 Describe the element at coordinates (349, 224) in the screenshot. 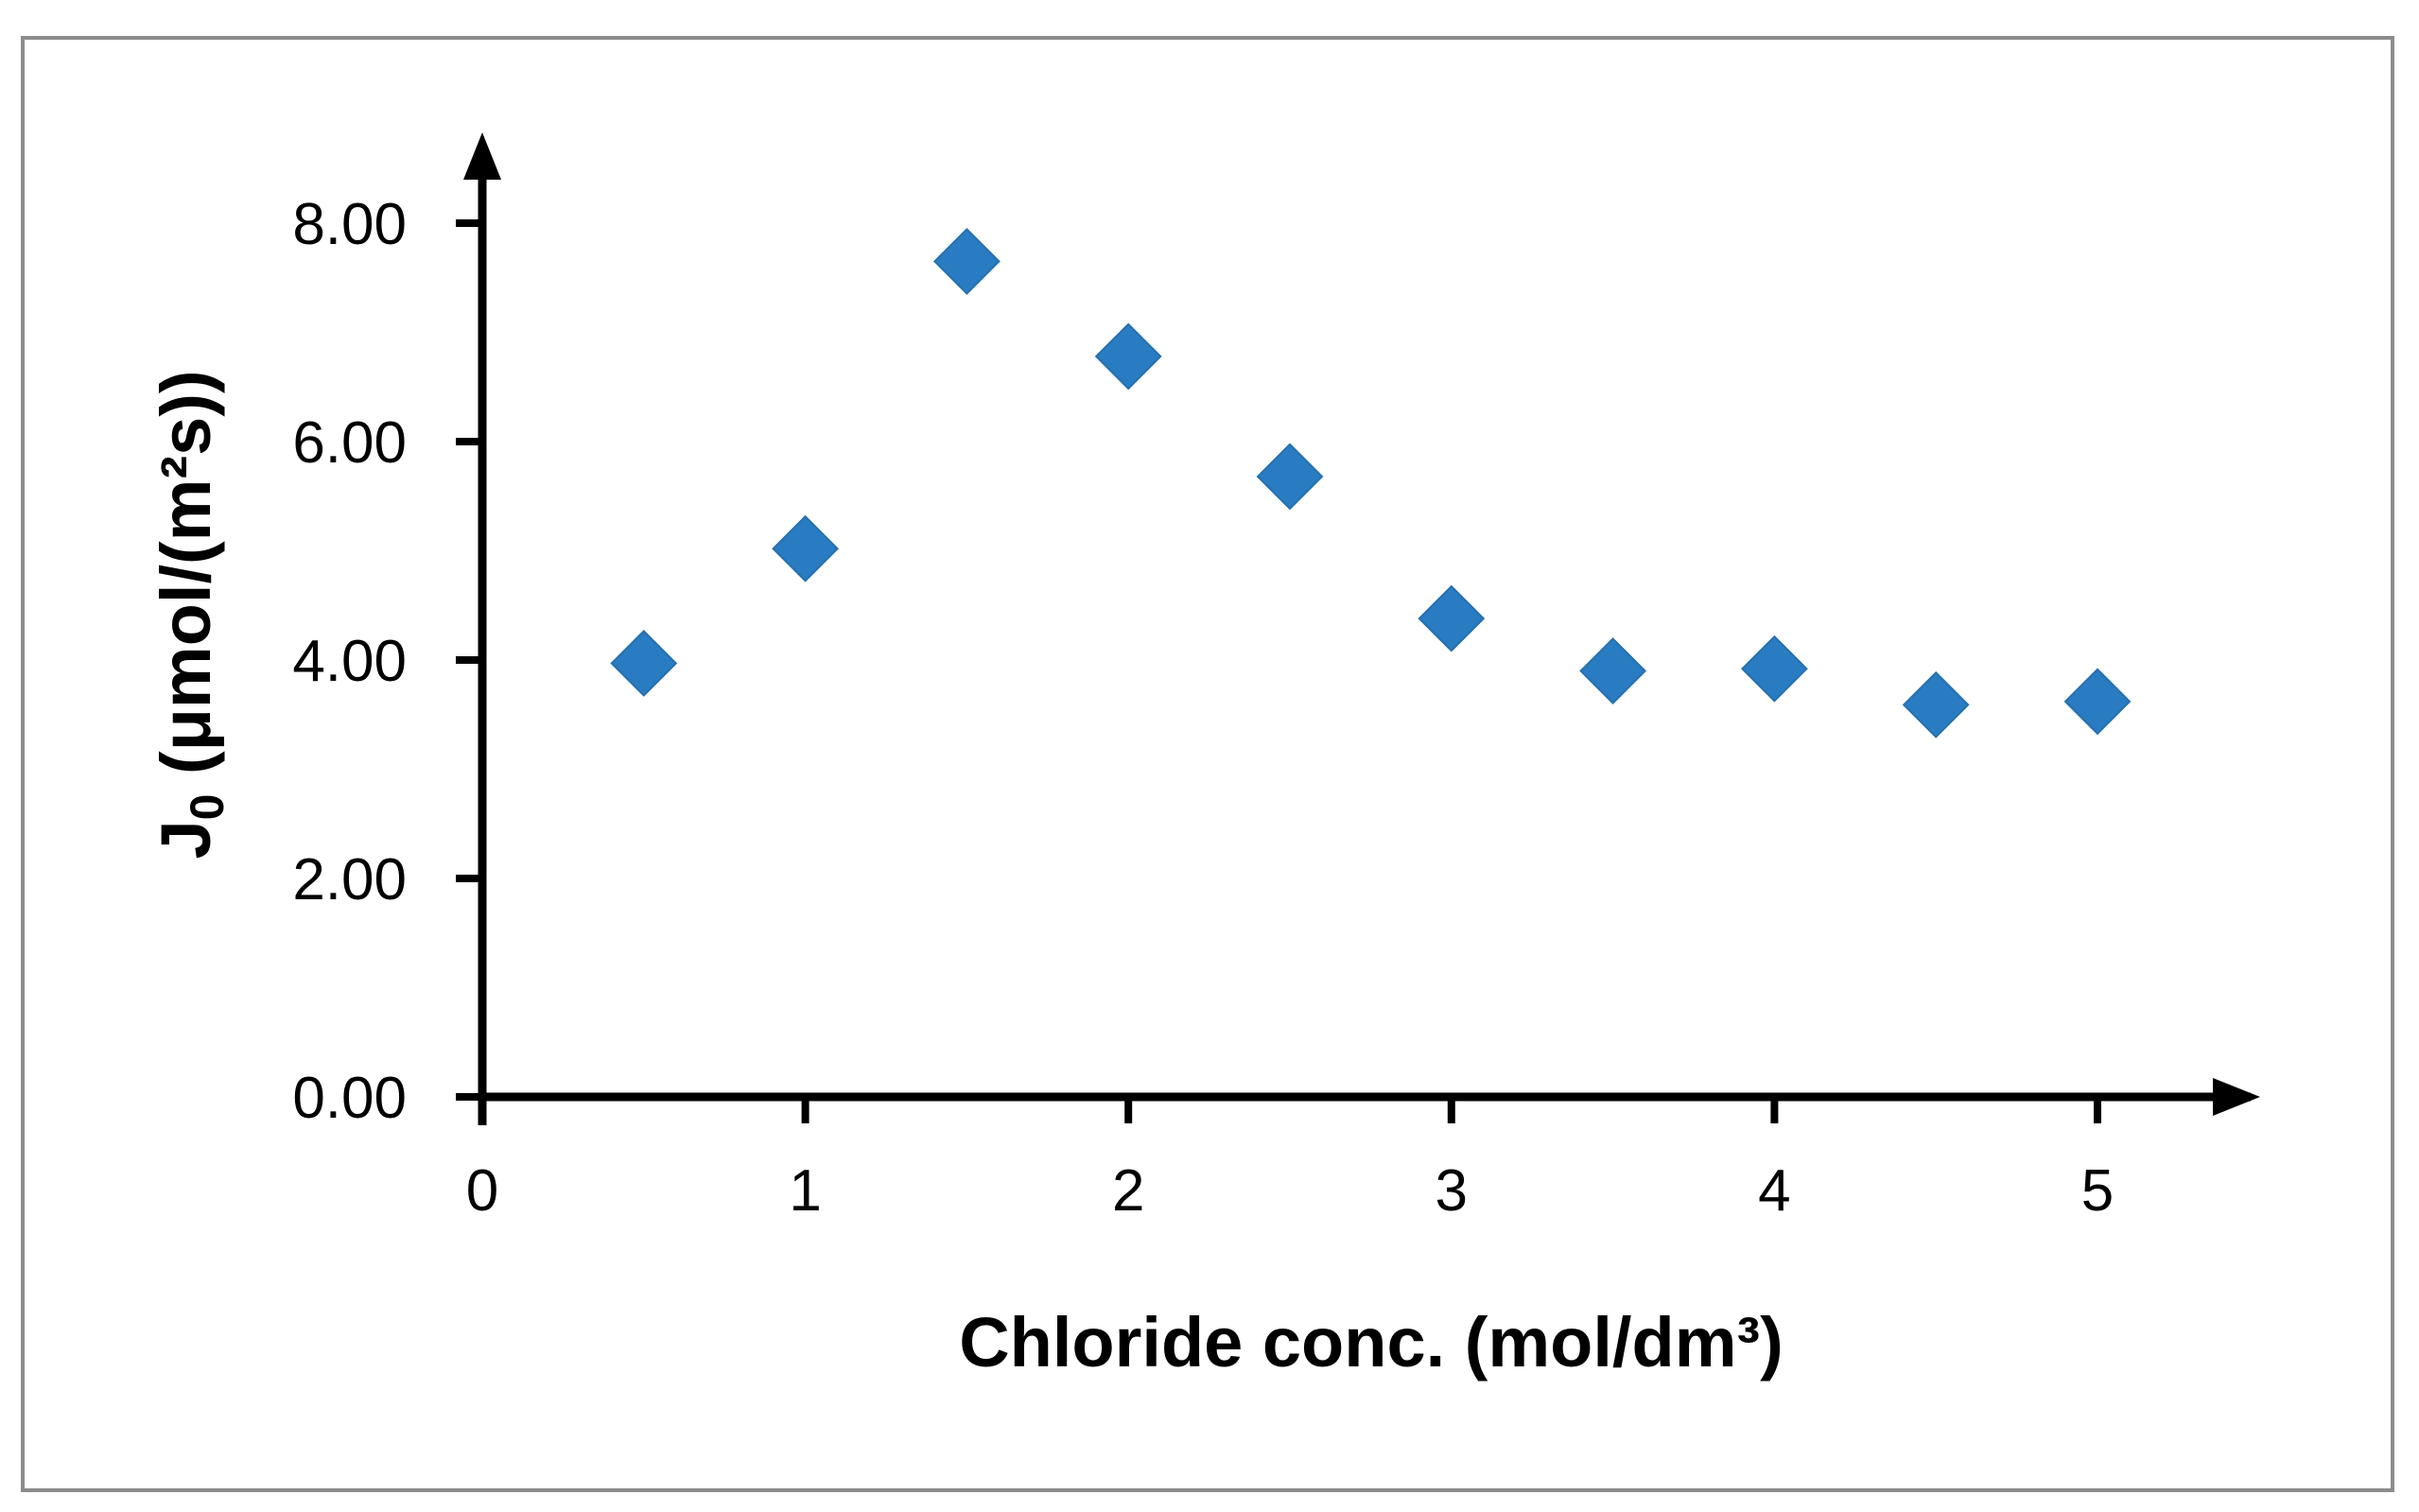

I see `y-tick-label: 8.00` at that location.